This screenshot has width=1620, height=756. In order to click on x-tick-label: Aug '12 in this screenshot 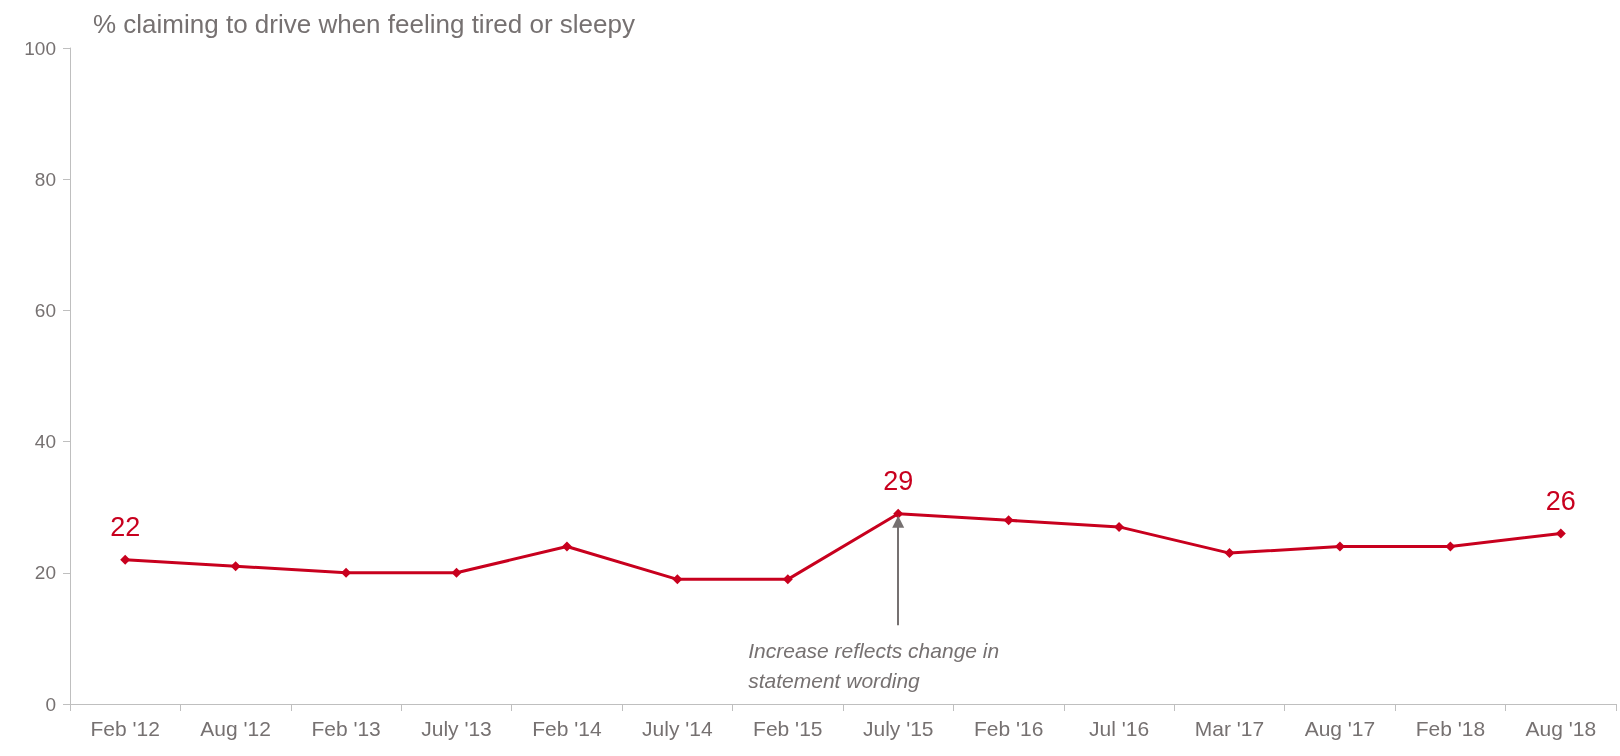, I will do `click(235, 728)`.